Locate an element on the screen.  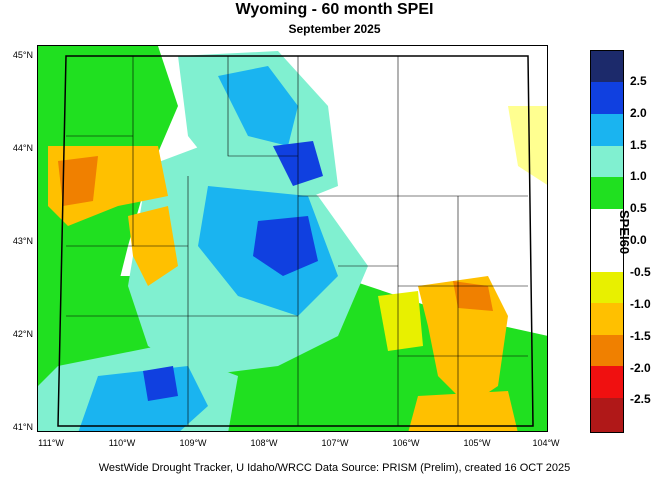
legend-label-1-0: 1.0 is located at coordinates (638, 176).